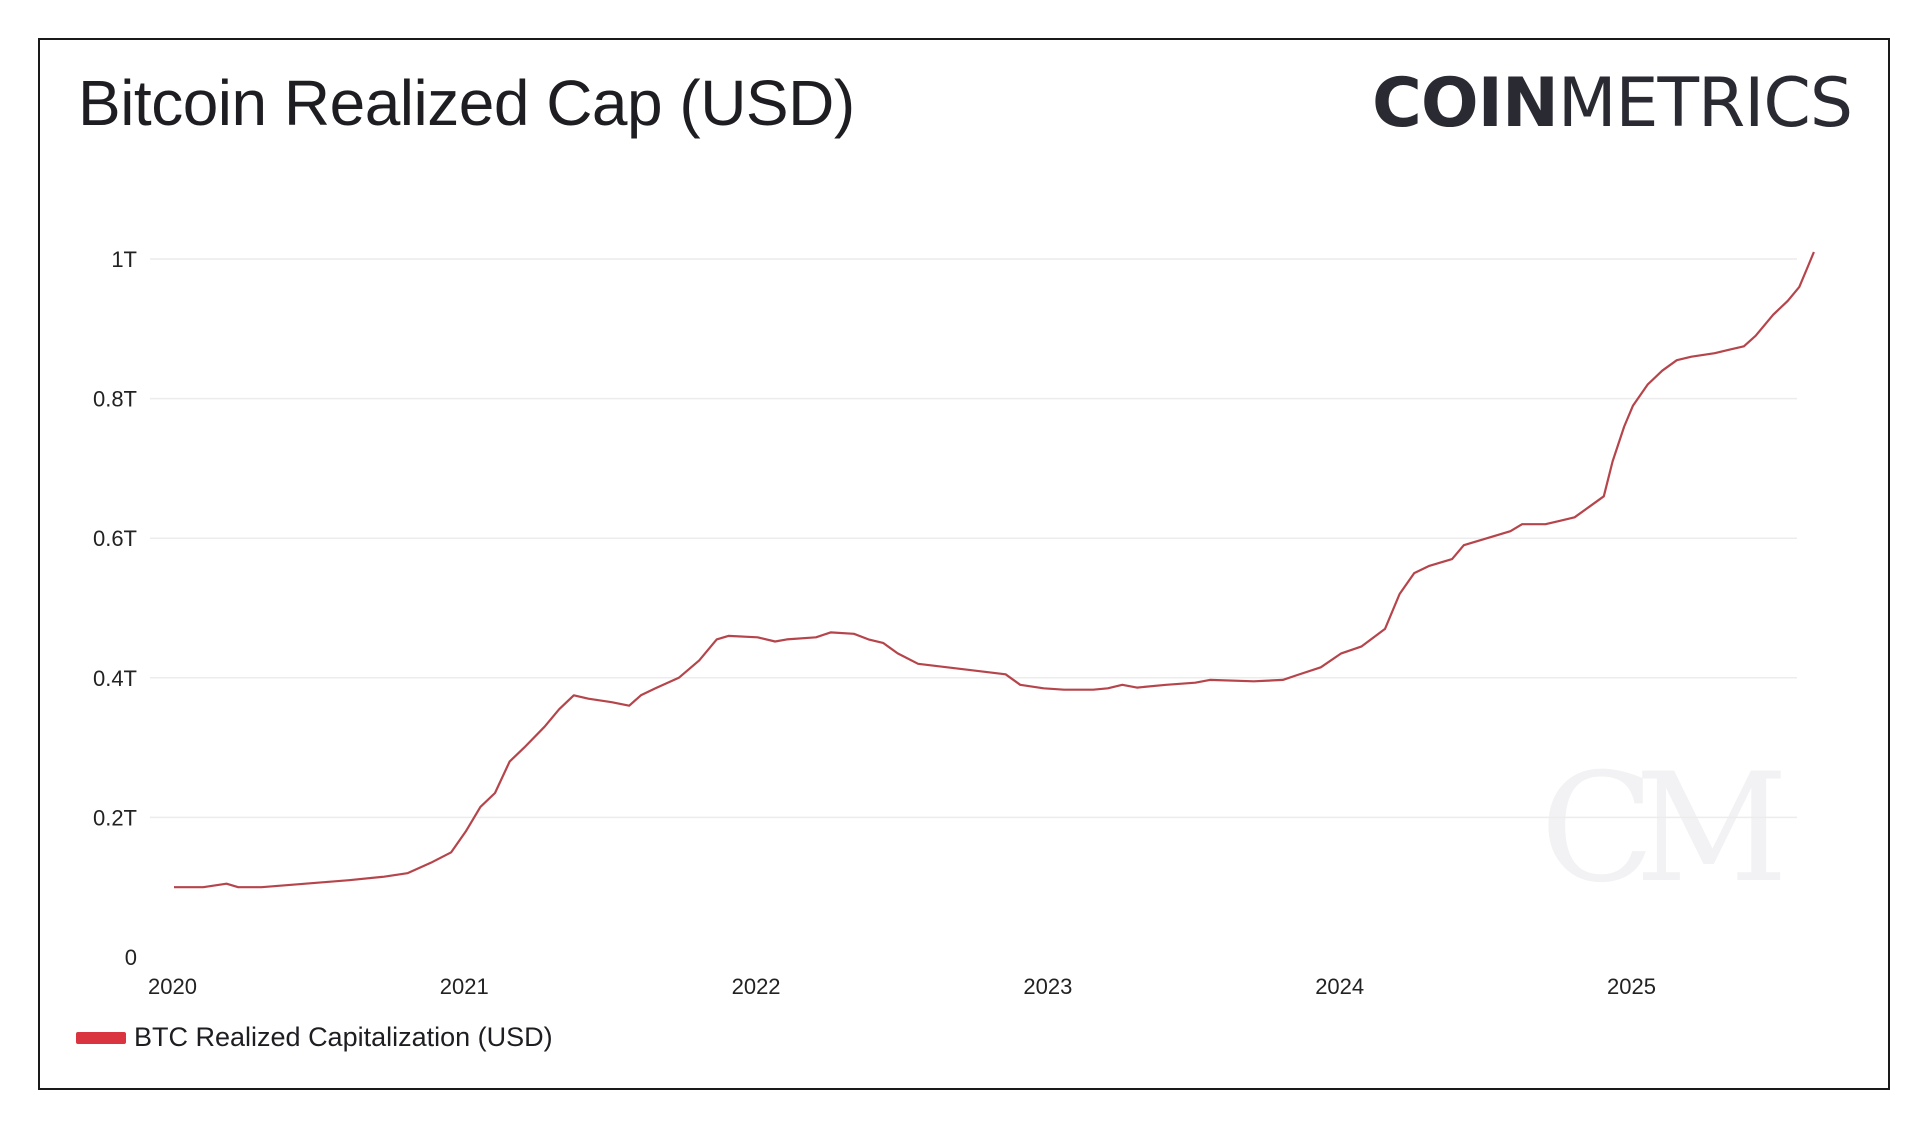 The image size is (1920, 1126). I want to click on legend-label: BTC Realized Capitalization (USD), so click(343, 1037).